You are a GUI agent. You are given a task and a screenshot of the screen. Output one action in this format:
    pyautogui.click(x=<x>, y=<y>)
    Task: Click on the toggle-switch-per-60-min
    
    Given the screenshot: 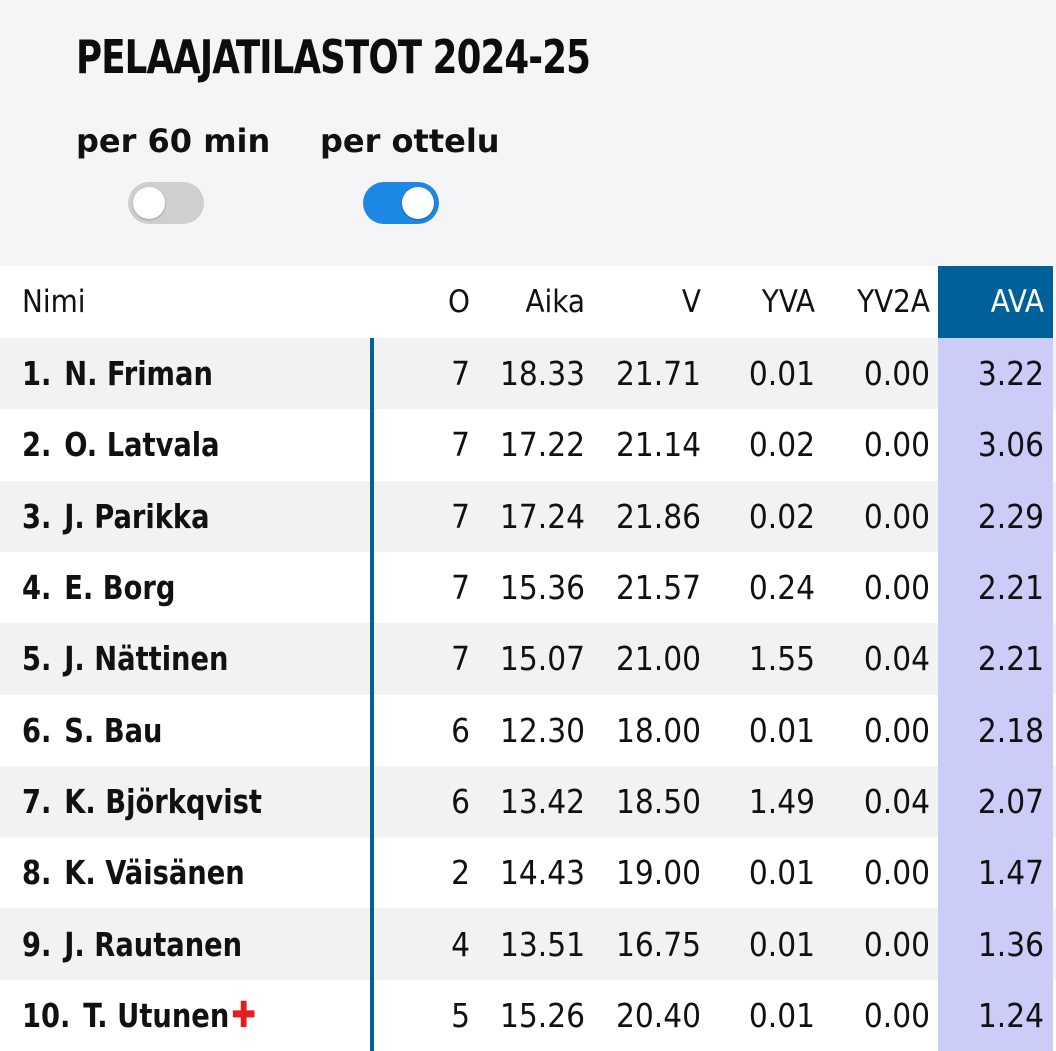 What is the action you would take?
    pyautogui.click(x=166, y=203)
    